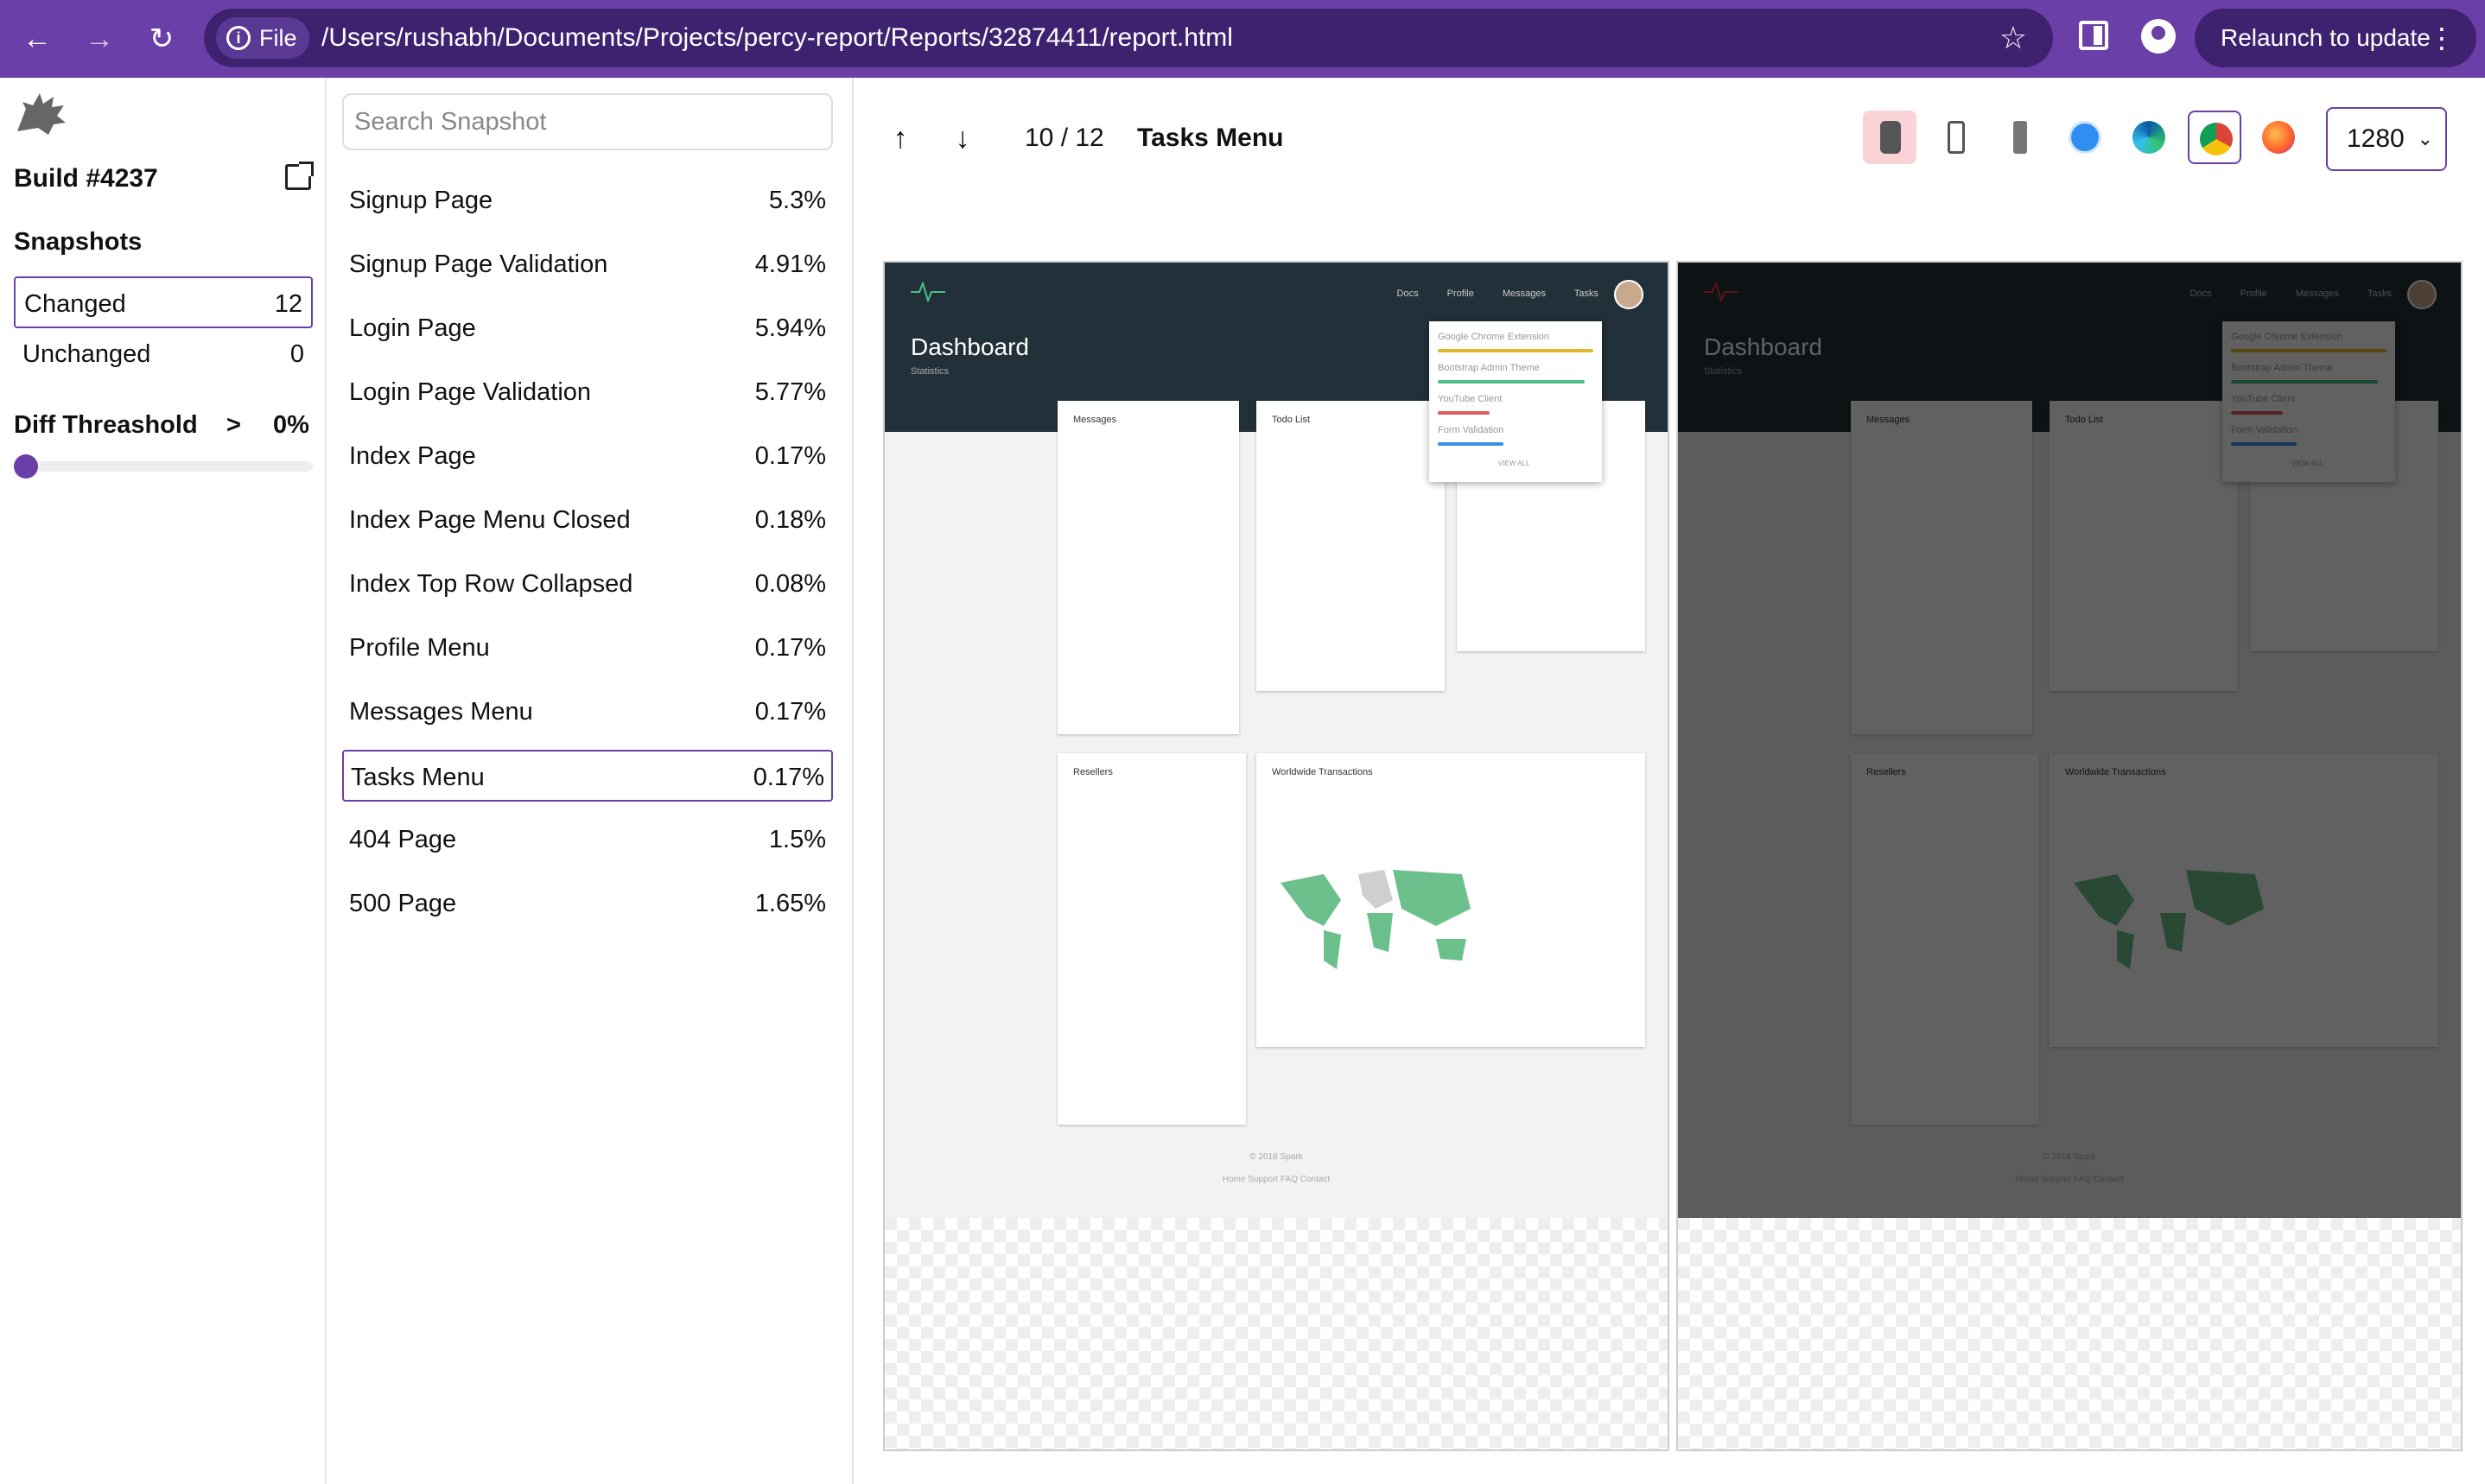 This screenshot has height=1484, width=2485. I want to click on forward-icon: →, so click(100, 38).